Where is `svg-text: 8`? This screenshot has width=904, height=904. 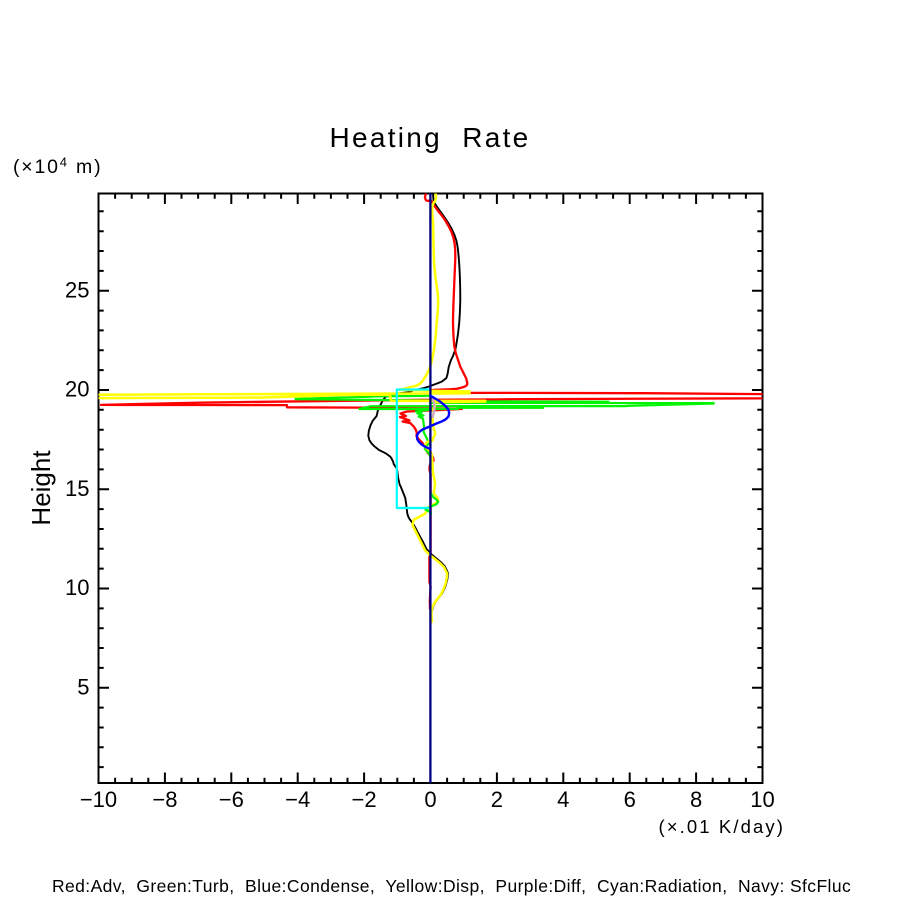
svg-text: 8 is located at coordinates (696, 799).